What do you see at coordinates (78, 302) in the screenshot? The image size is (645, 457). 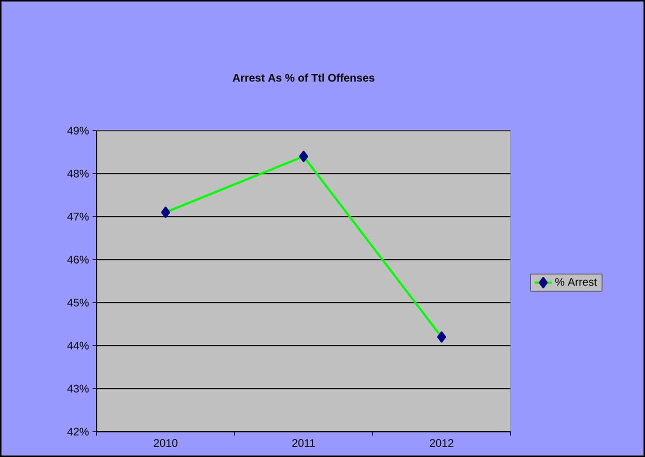 I see `y-tick-label: 45%` at bounding box center [78, 302].